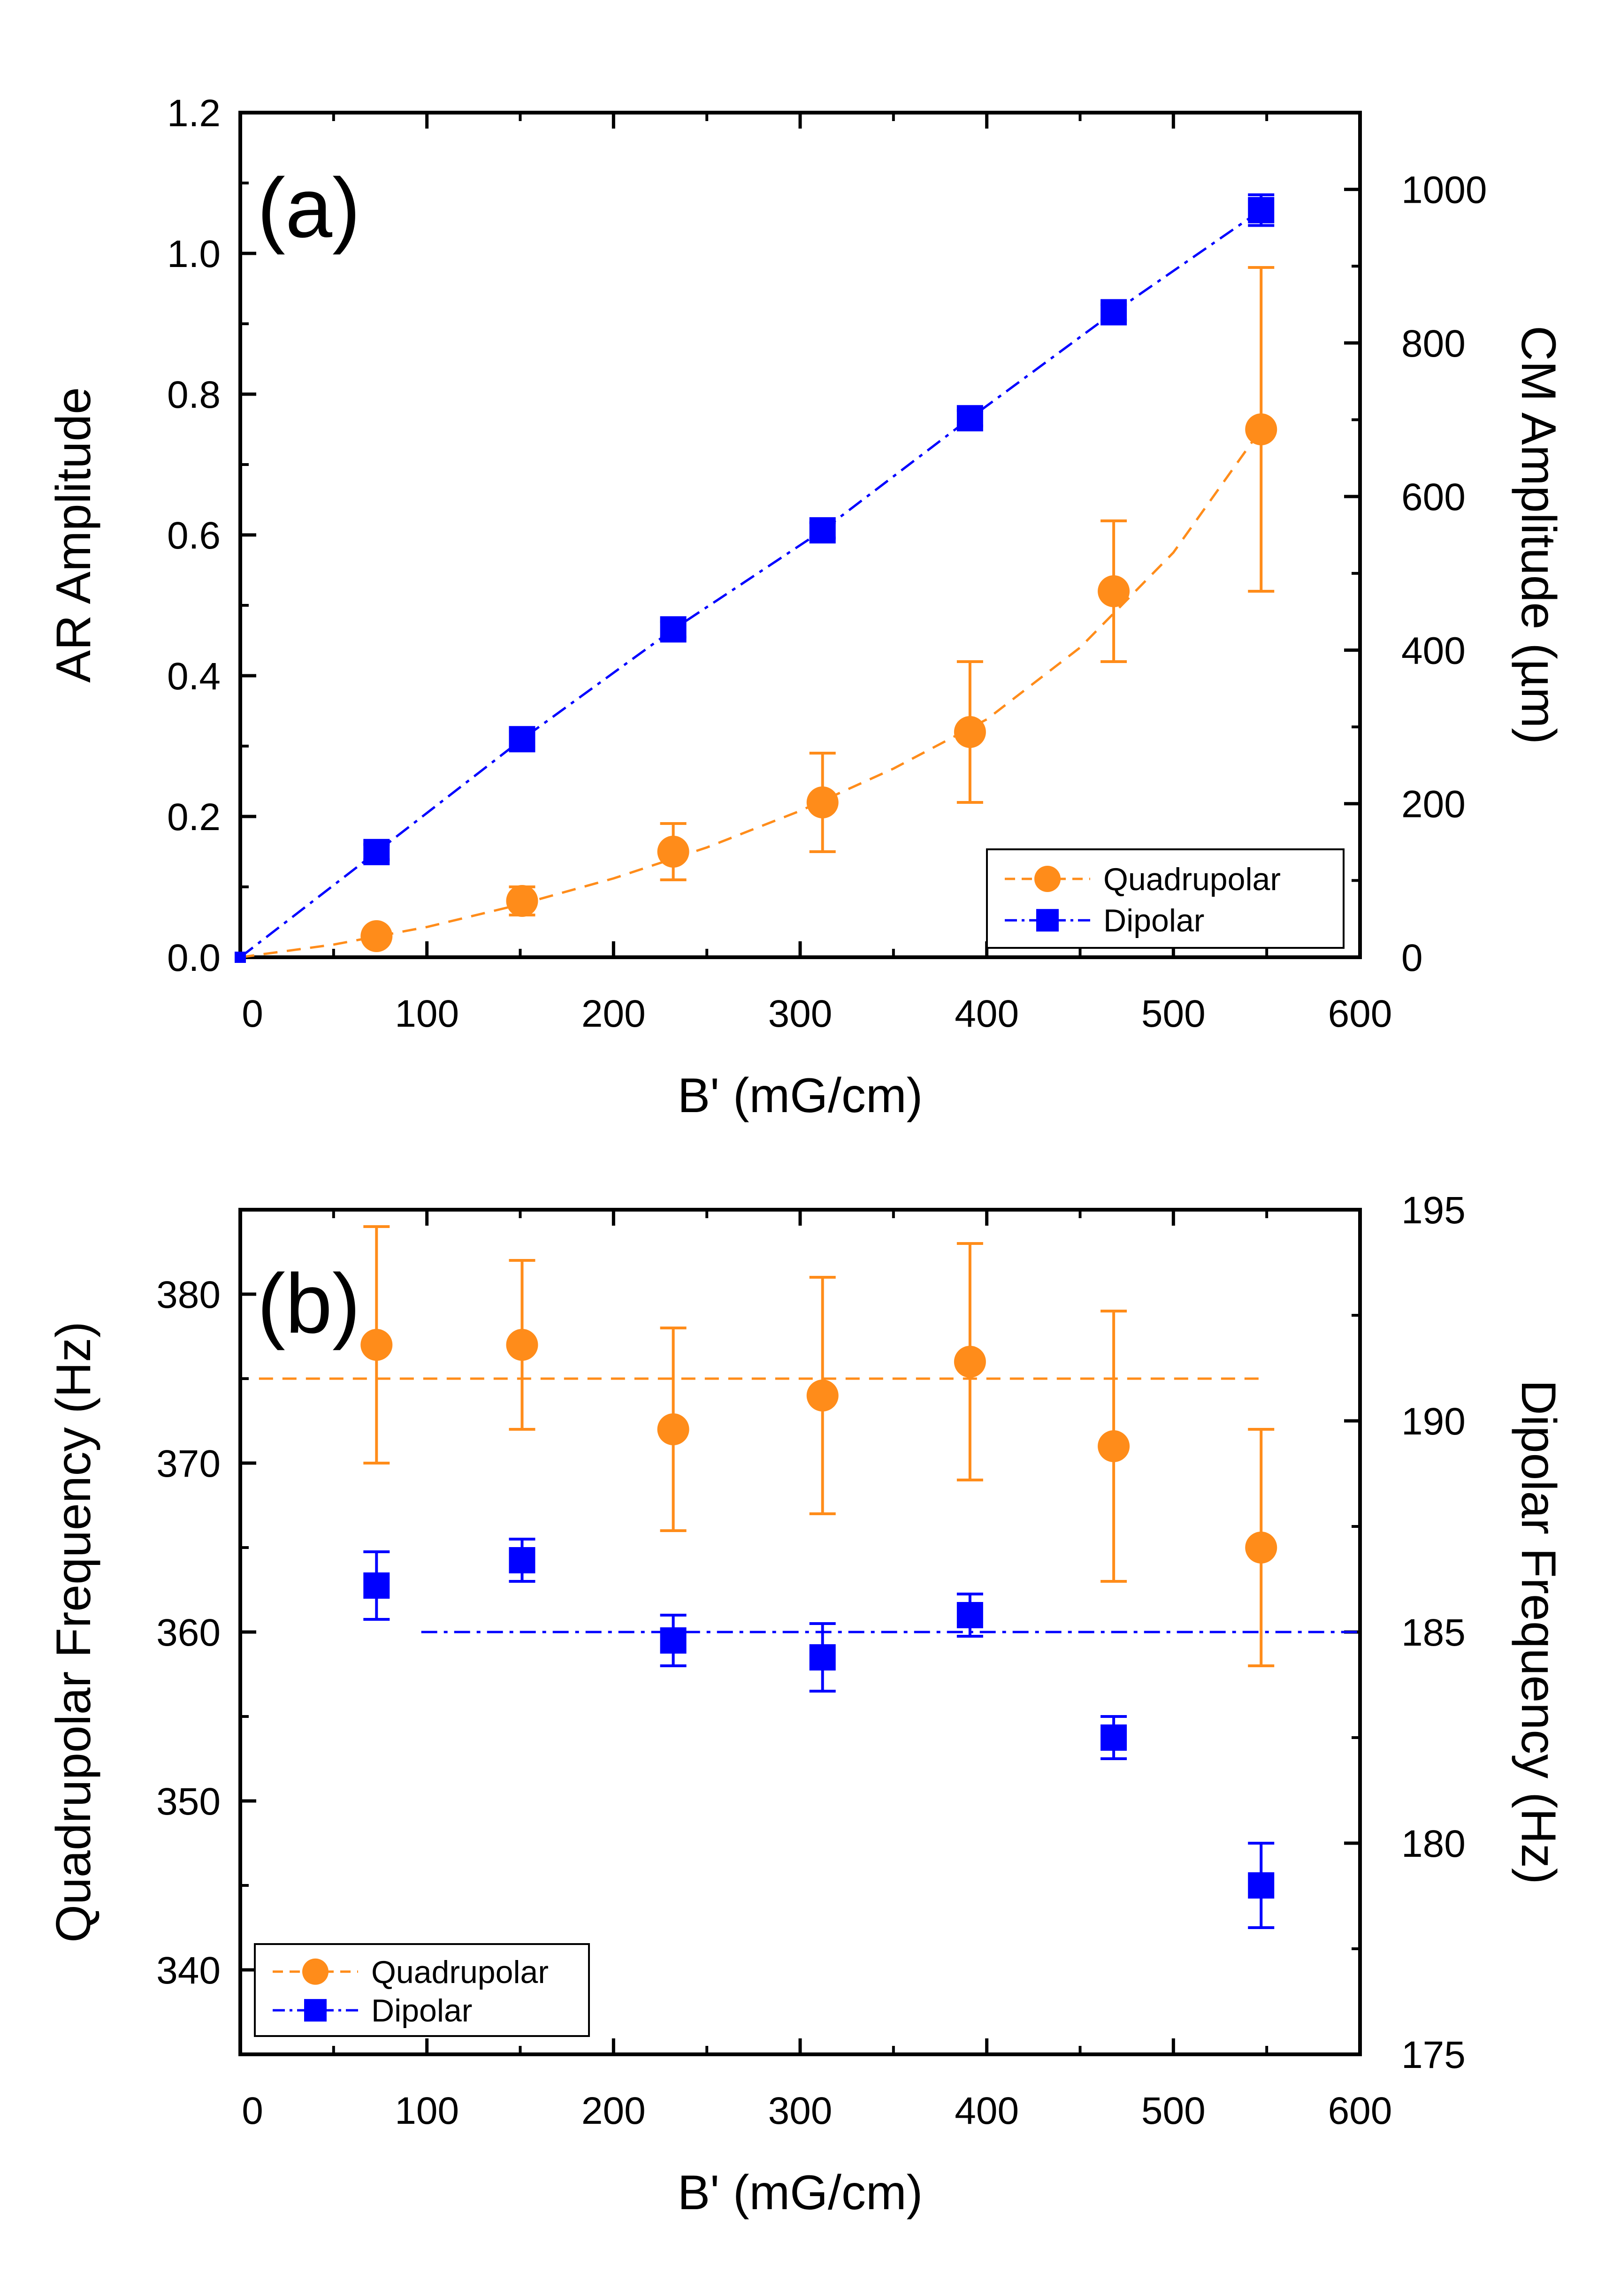 The width and height of the screenshot is (1605, 2296). Describe the element at coordinates (194, 958) in the screenshot. I see `y-tick-label: 0.0` at that location.